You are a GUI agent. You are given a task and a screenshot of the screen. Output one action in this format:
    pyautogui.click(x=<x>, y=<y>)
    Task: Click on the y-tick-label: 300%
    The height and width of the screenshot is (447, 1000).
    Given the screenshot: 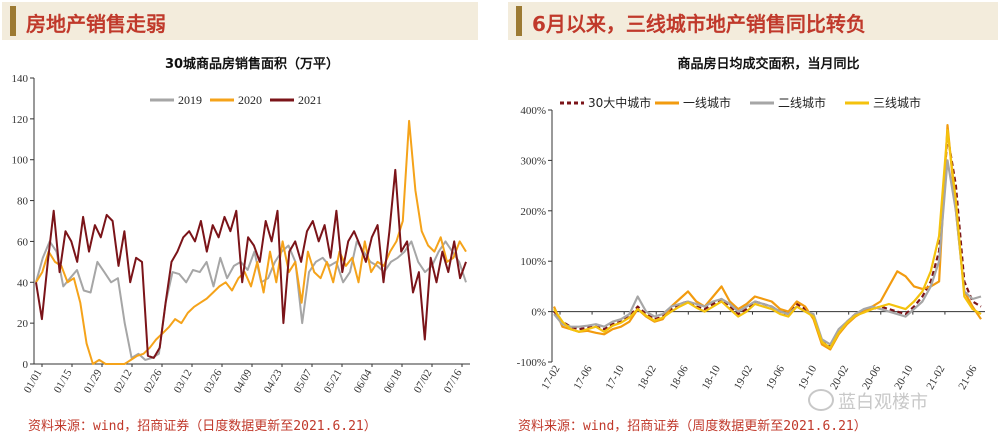 What is the action you would take?
    pyautogui.click(x=533, y=161)
    